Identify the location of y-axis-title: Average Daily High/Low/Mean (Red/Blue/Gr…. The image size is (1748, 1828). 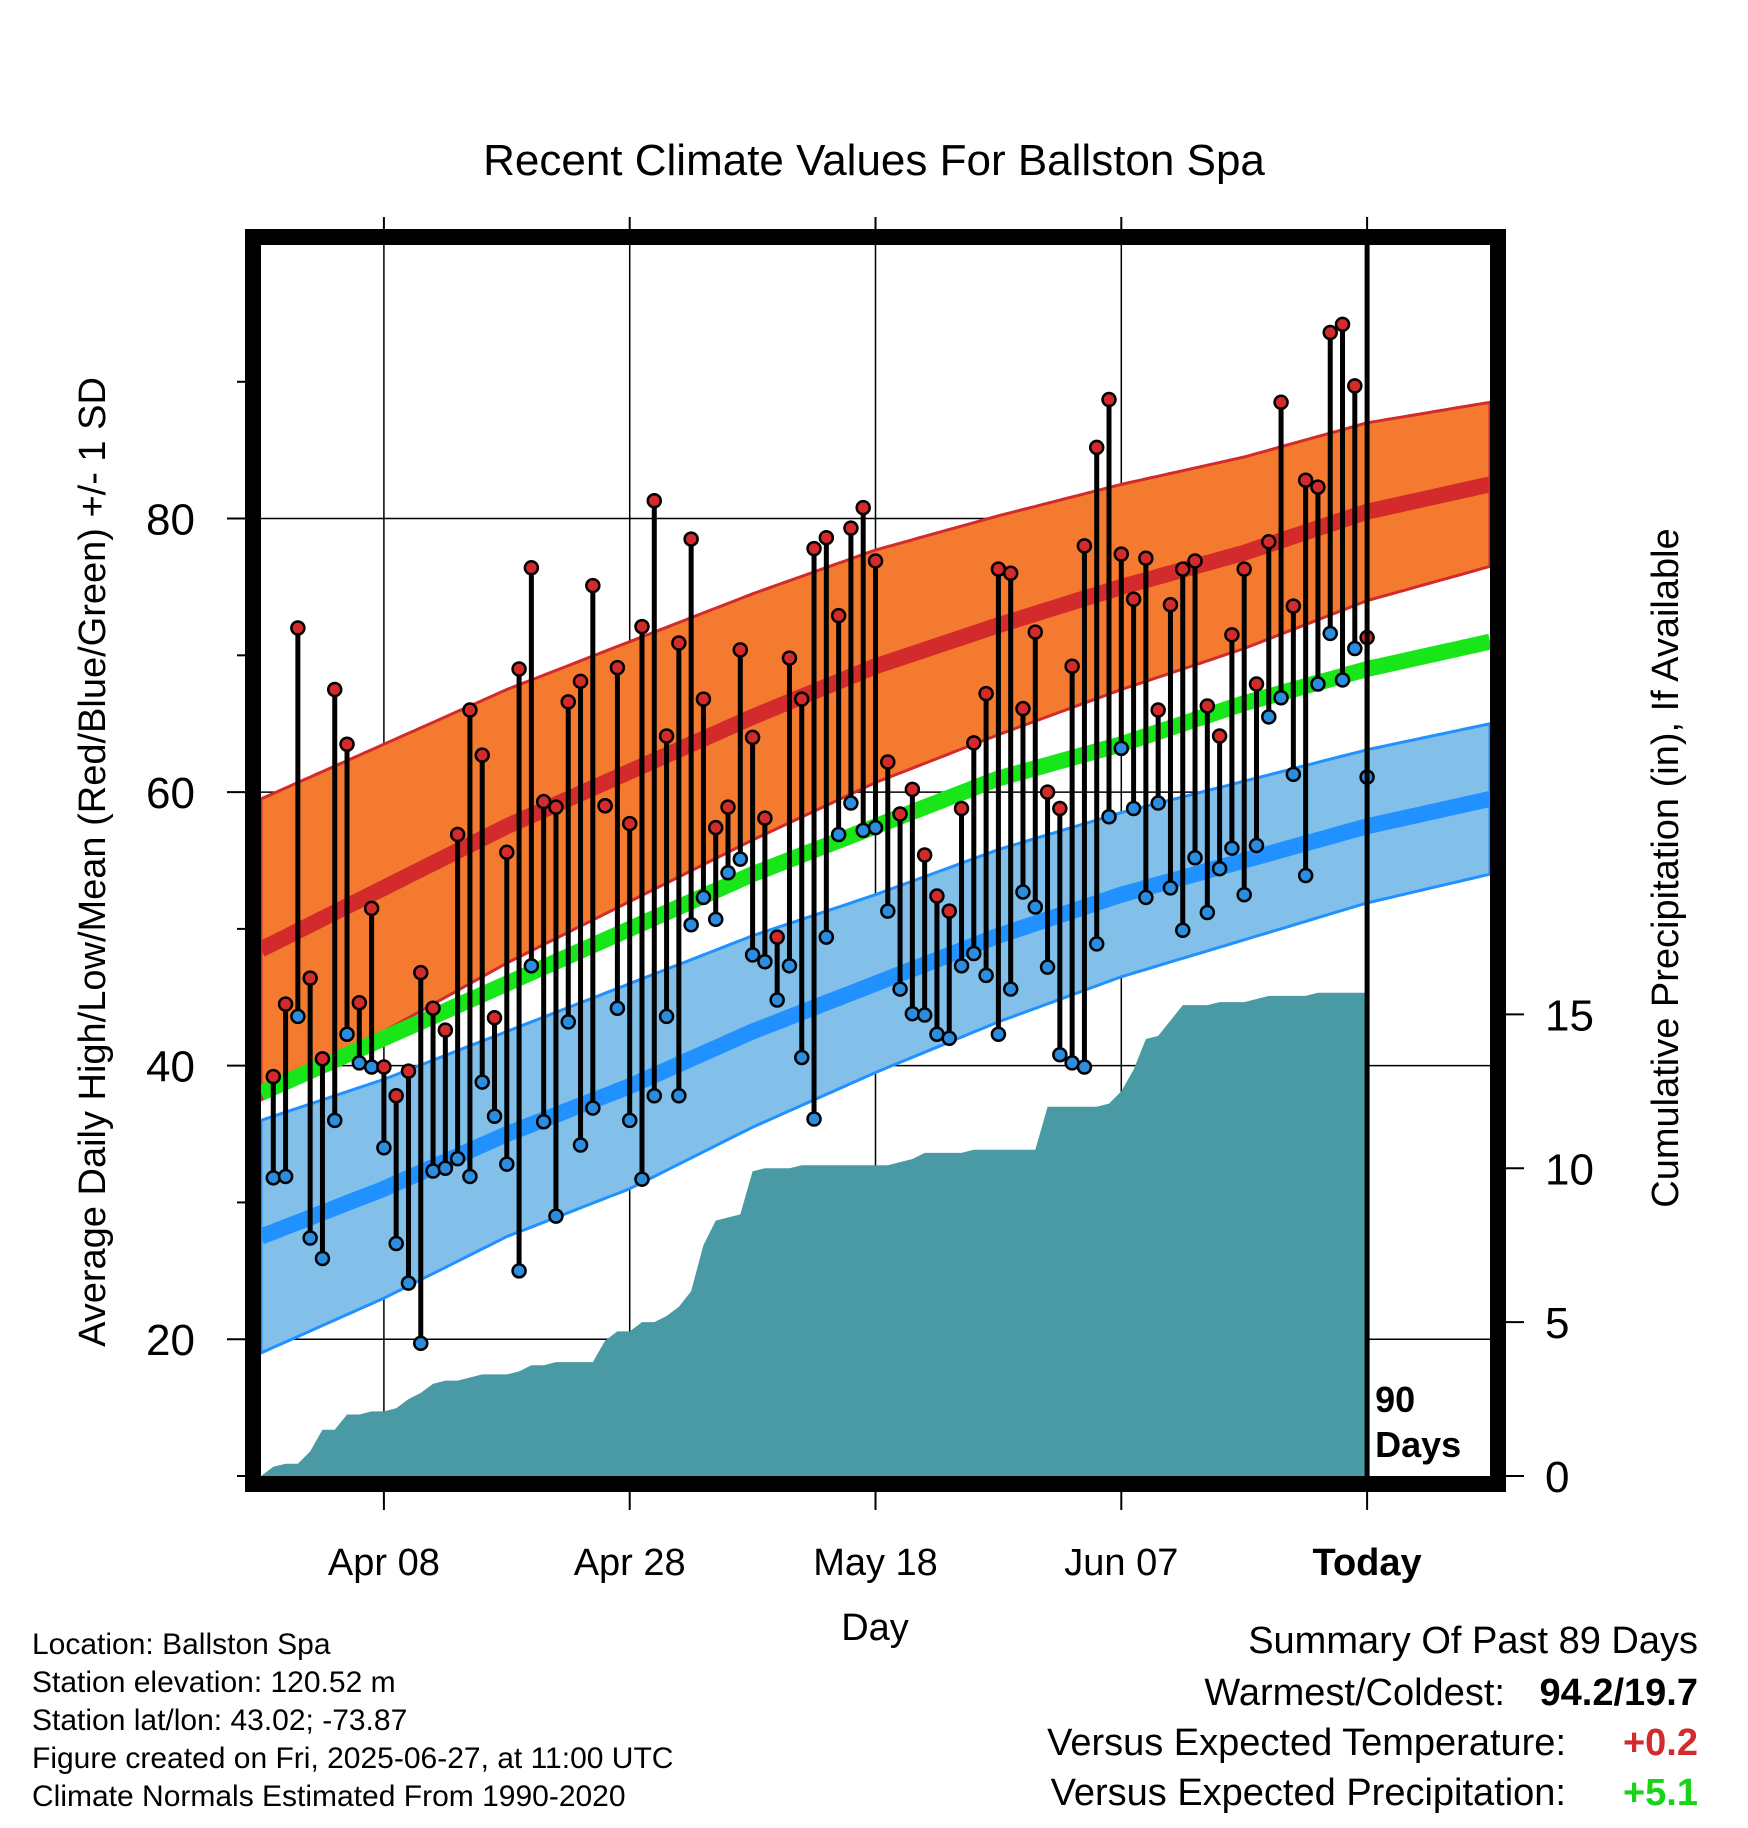
(93, 862).